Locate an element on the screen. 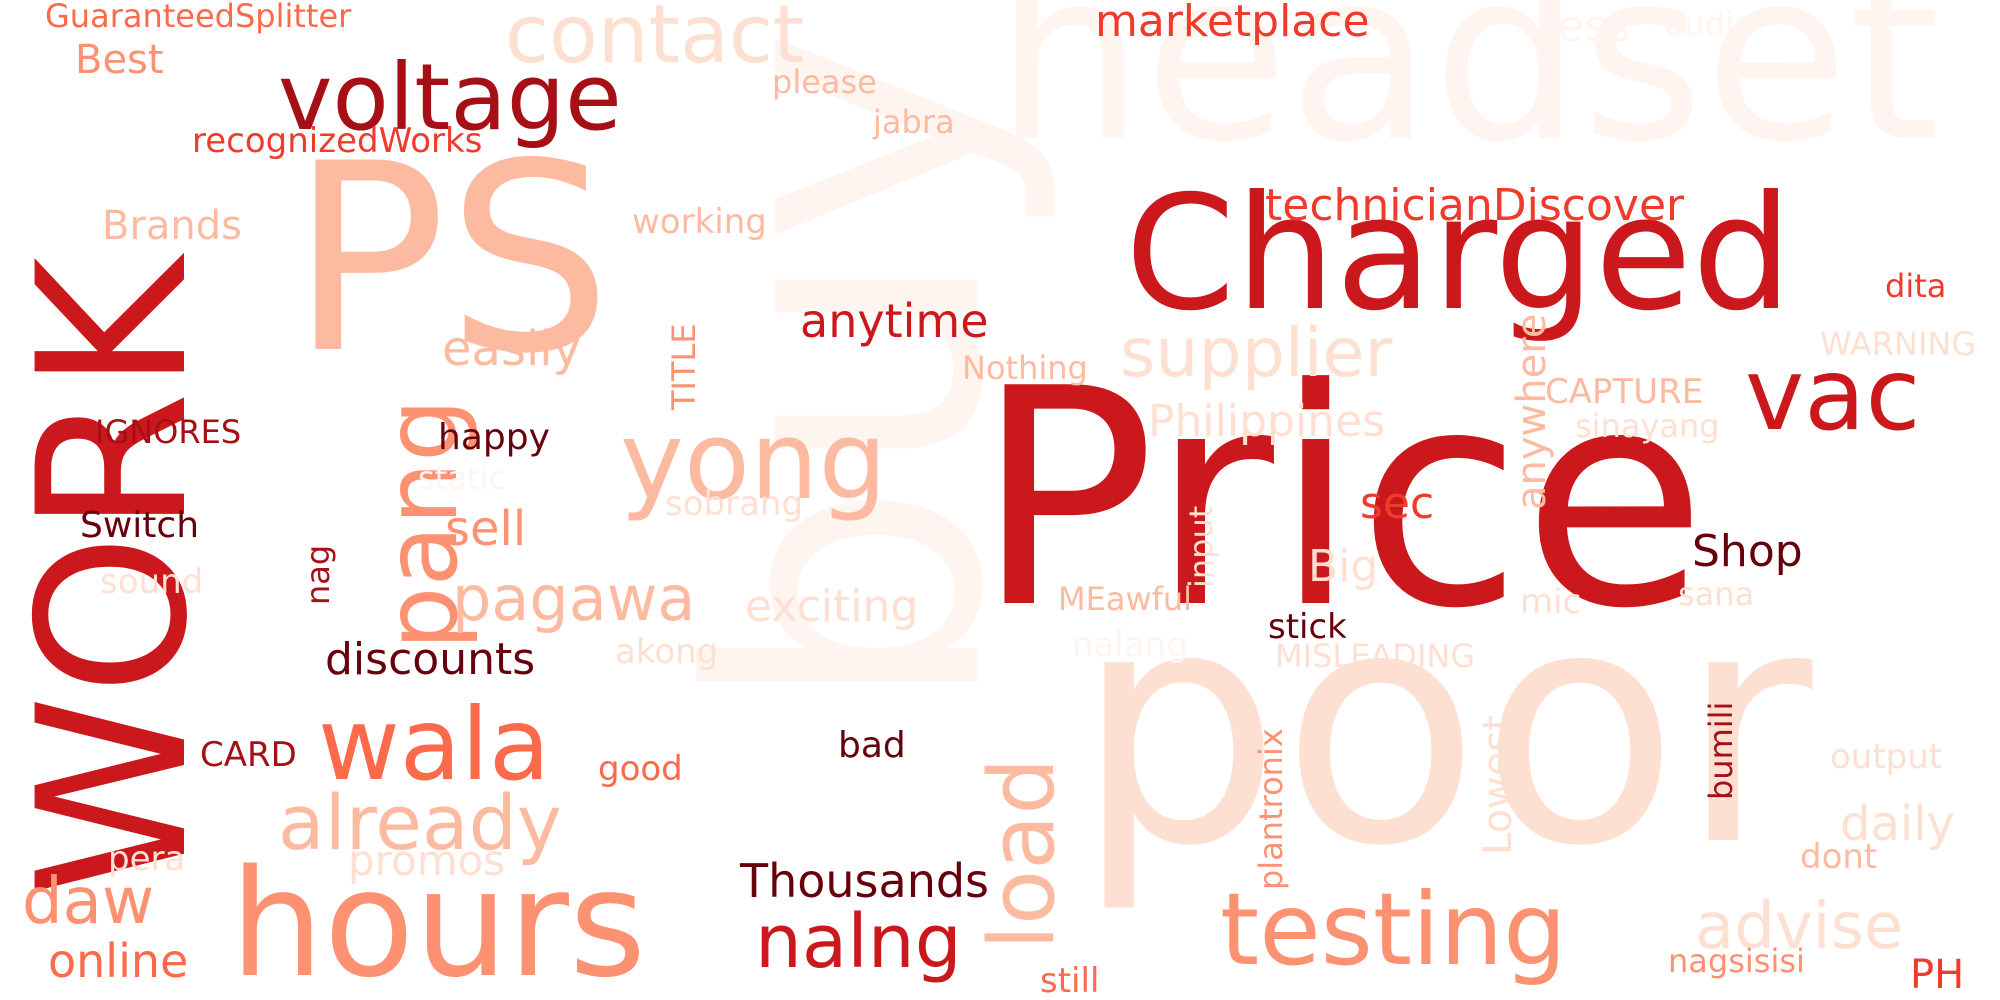  word-WARNING: WARNING is located at coordinates (1898, 344).